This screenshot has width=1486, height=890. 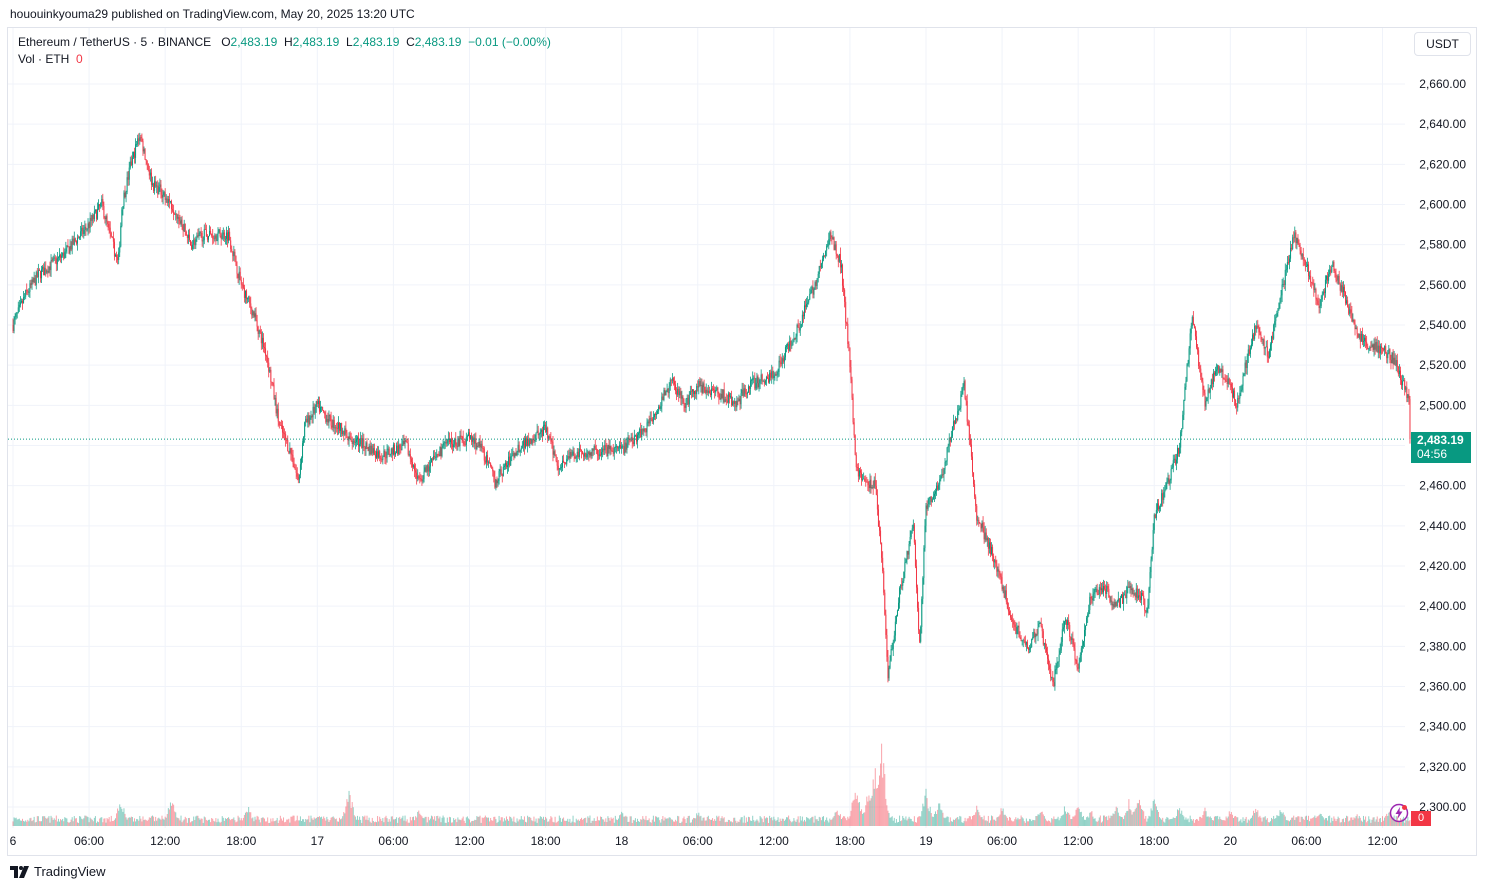 I want to click on currency-button: USDT, so click(x=1442, y=44).